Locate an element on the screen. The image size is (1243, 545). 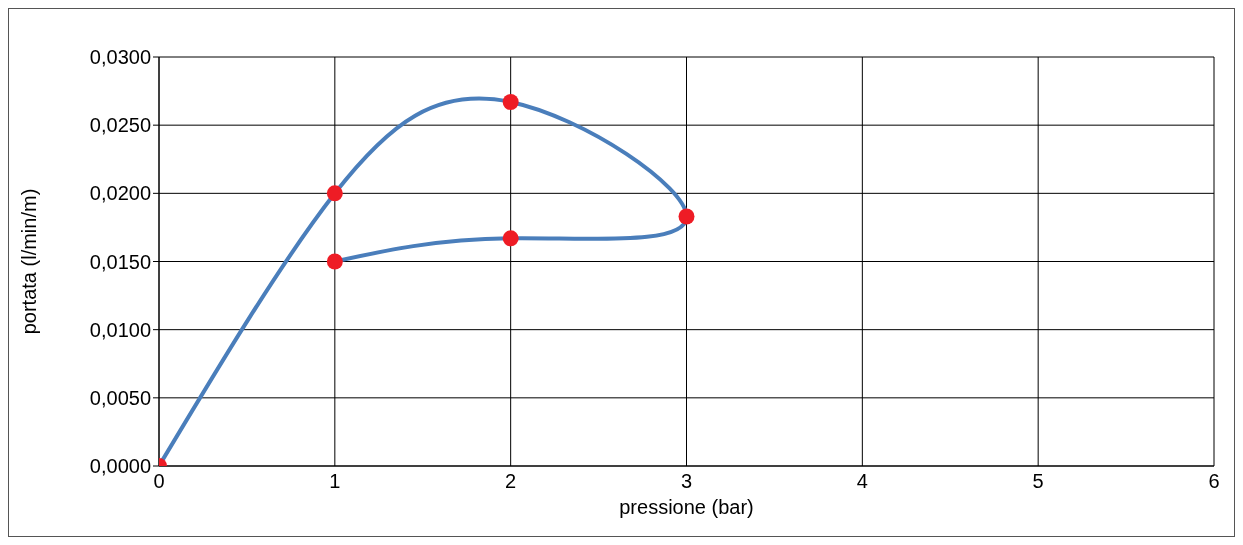
x-tick-label: 6 is located at coordinates (1214, 481).